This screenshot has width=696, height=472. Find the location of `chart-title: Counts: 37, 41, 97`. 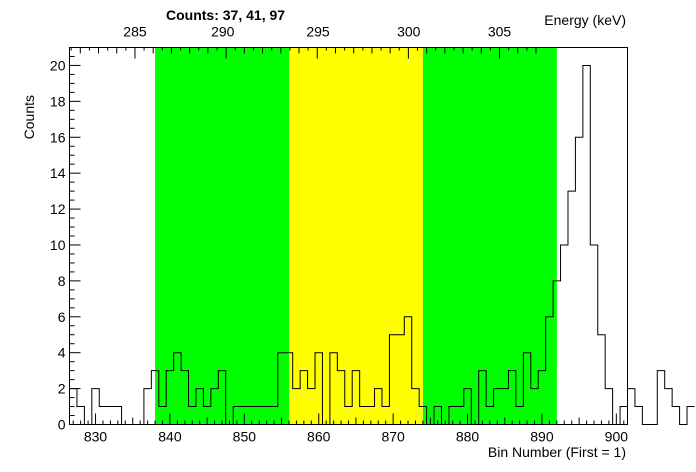

chart-title: Counts: 37, 41, 97 is located at coordinates (225, 15).